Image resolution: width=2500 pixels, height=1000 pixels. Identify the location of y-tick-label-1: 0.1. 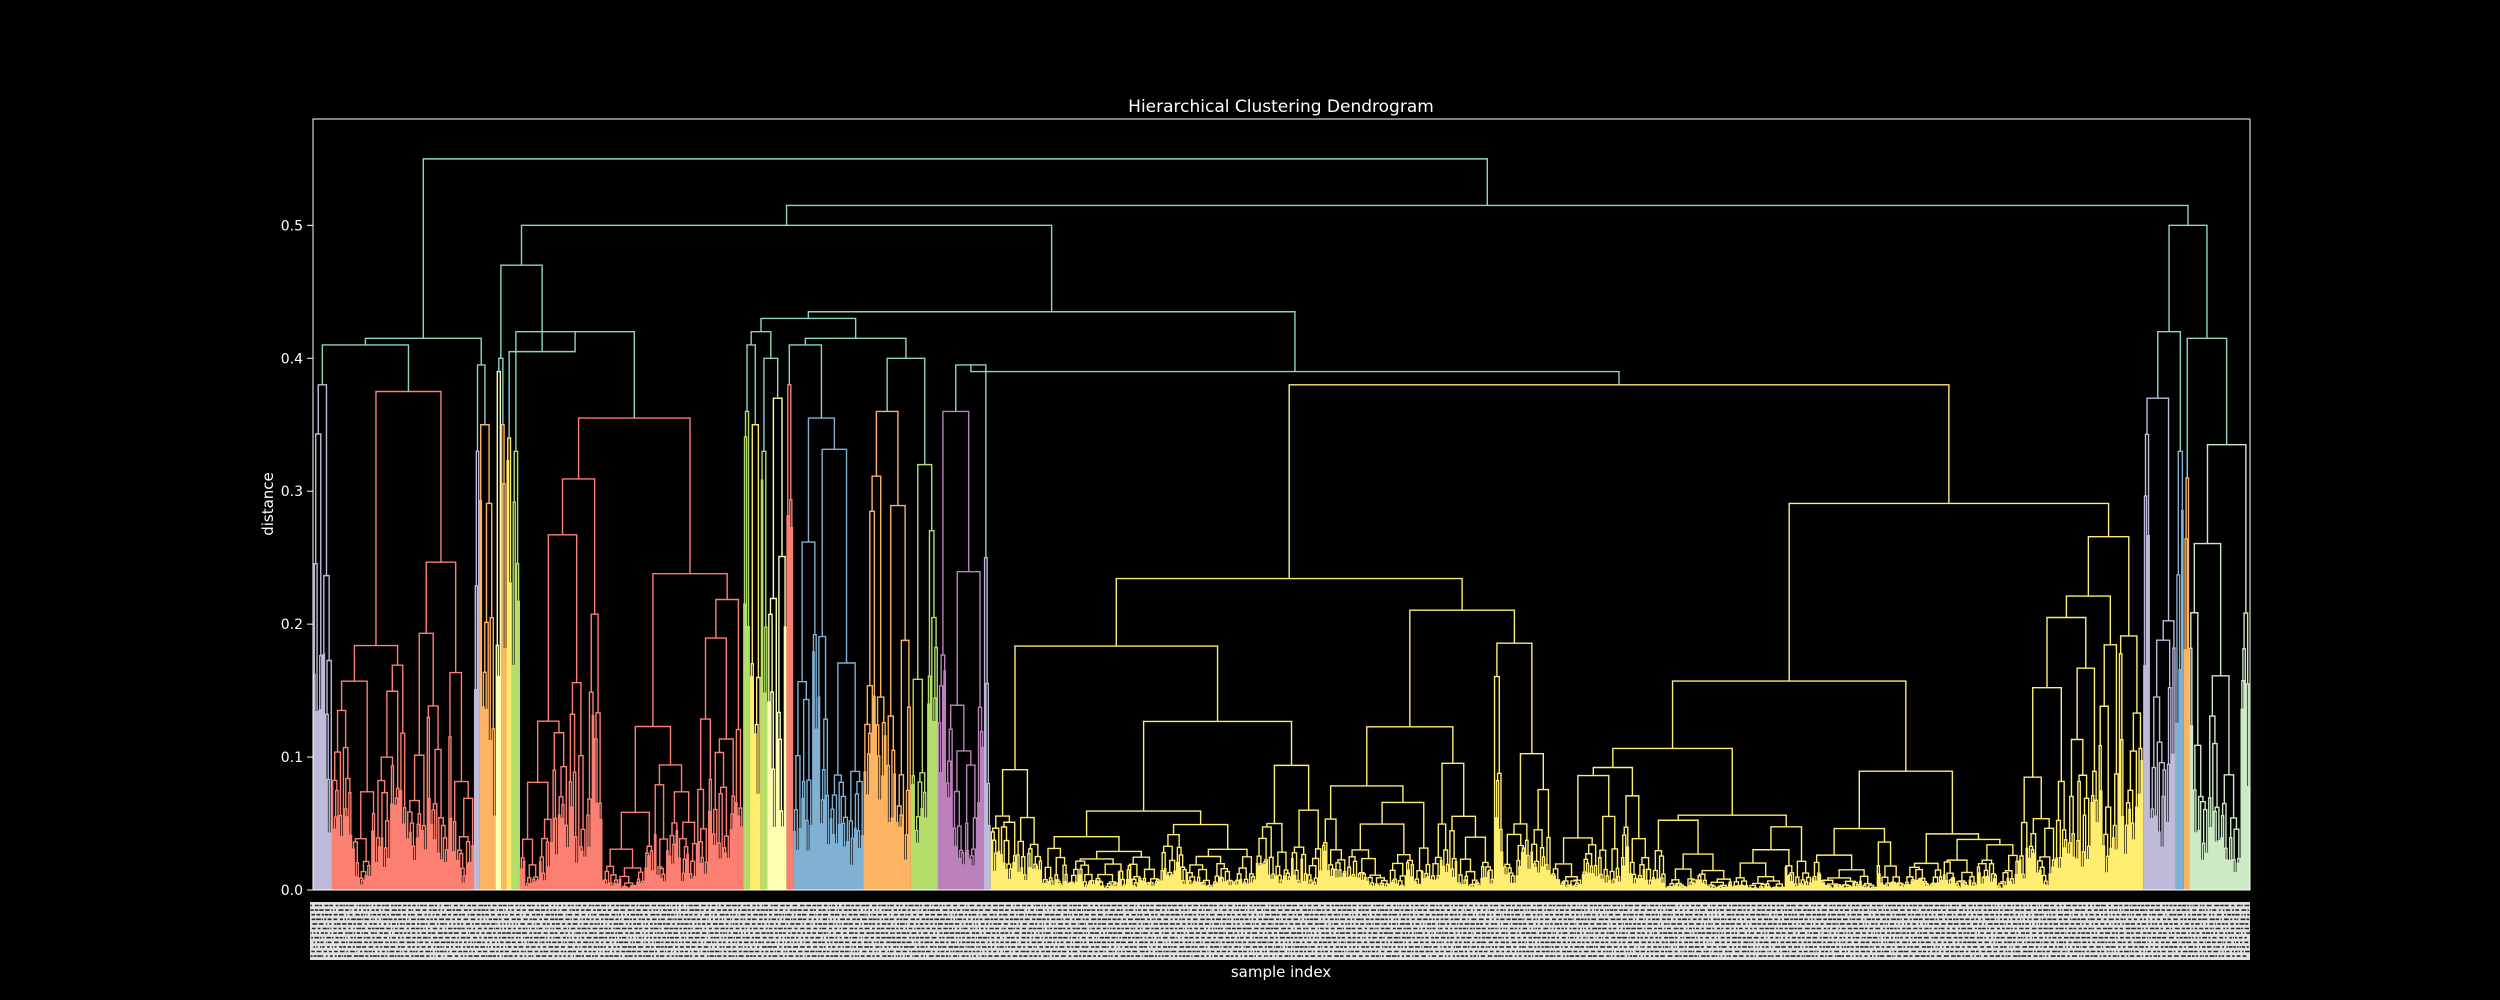
(292, 758).